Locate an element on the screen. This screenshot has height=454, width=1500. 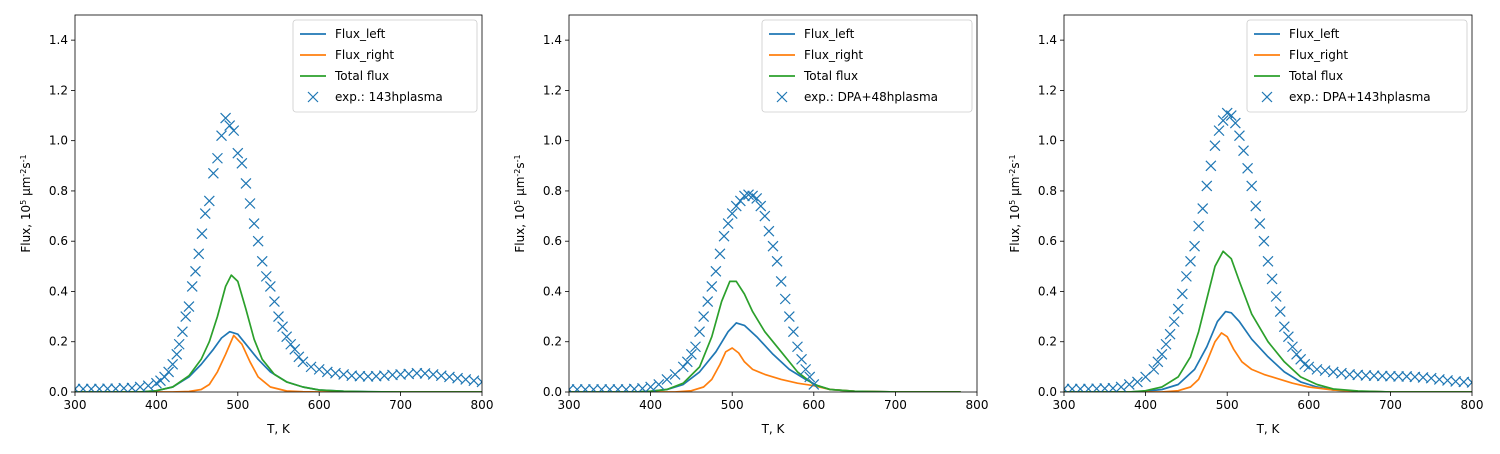
x-tick-label: 500 is located at coordinates (1227, 405).